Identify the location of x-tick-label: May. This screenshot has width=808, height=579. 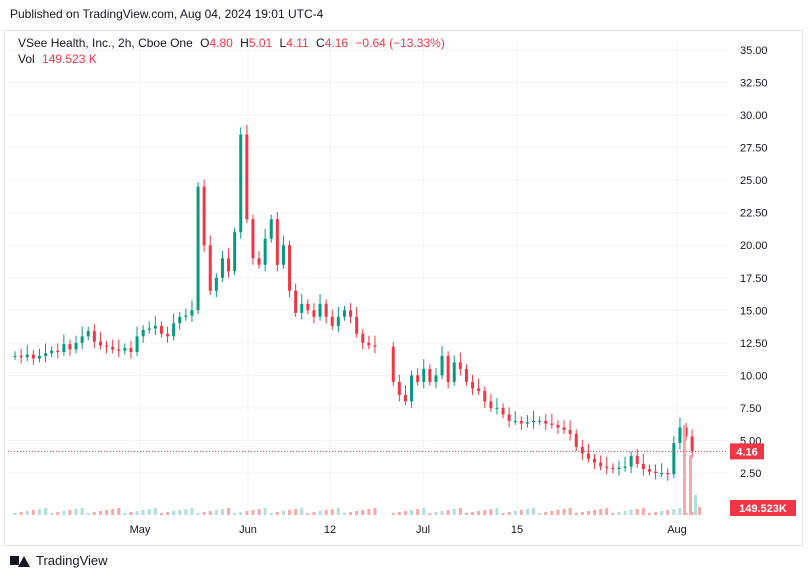
(140, 530).